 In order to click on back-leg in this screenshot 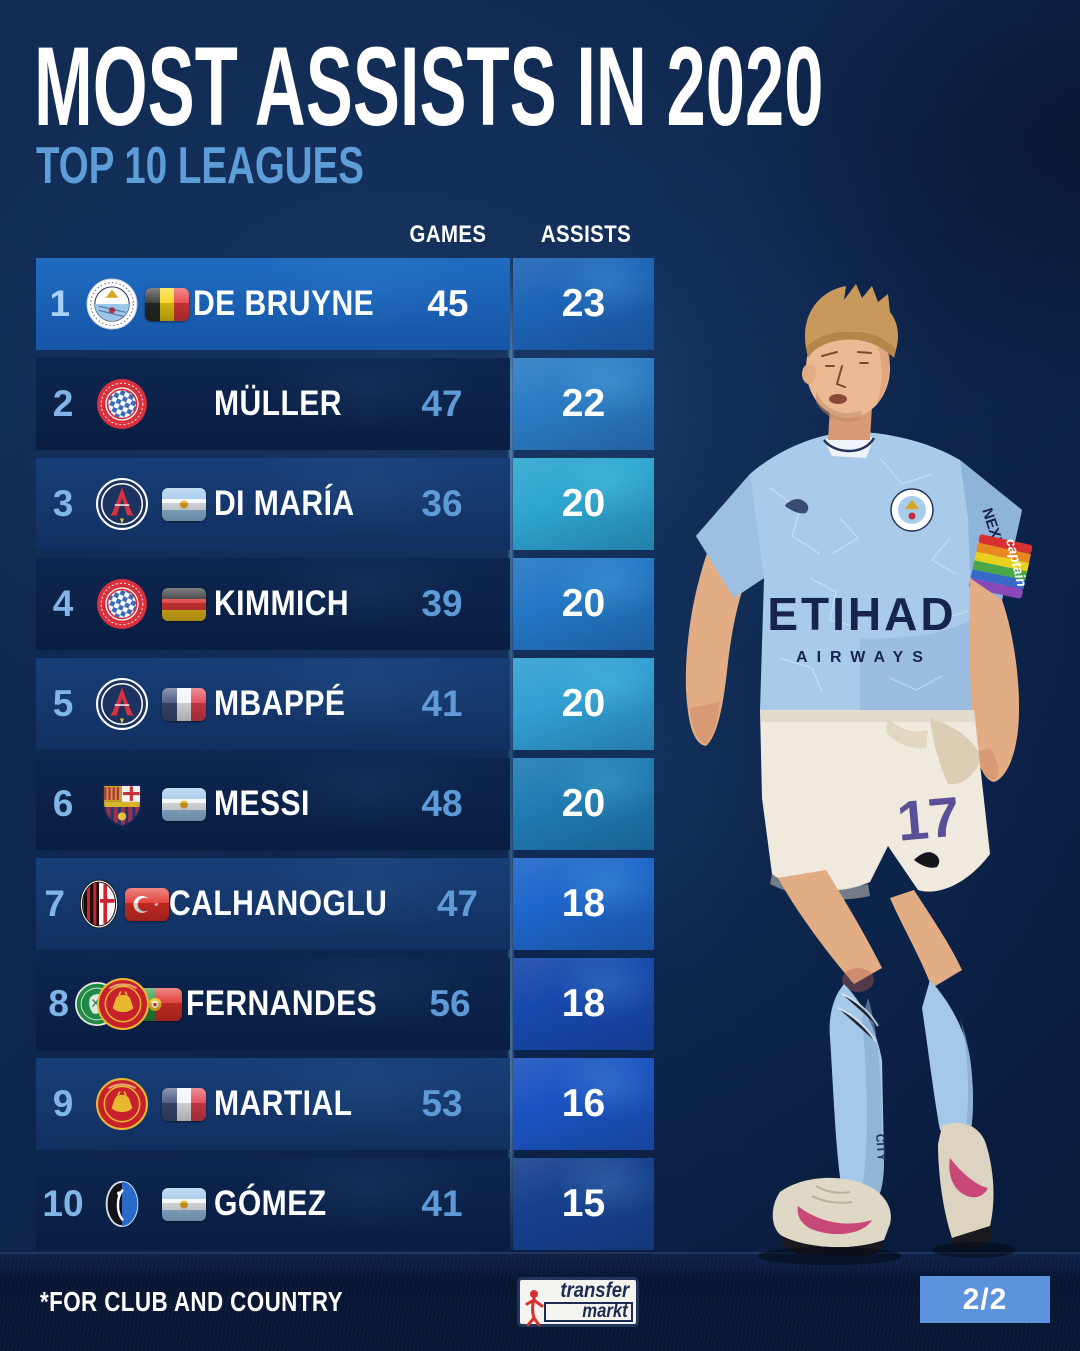, I will do `click(931, 1013)`.